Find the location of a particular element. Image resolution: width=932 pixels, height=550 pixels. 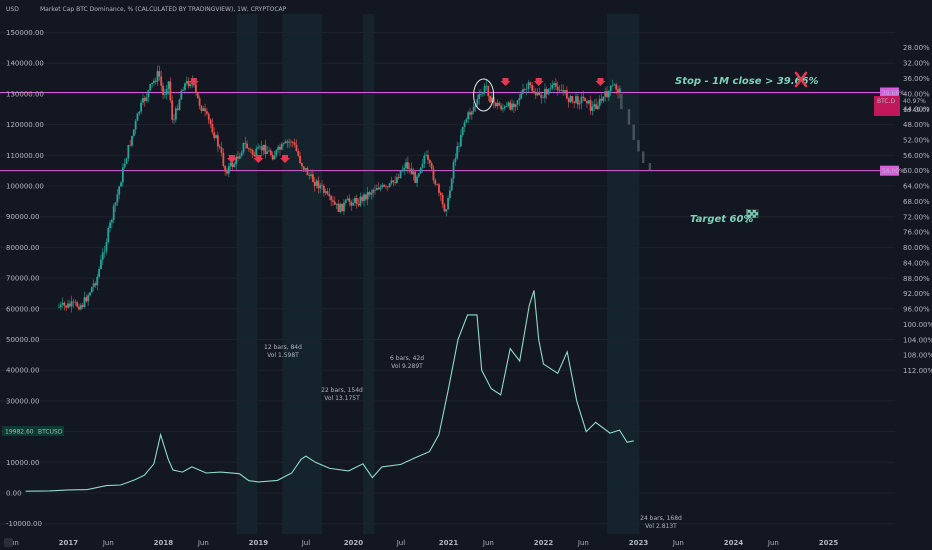

logo-box is located at coordinates (8, 542).